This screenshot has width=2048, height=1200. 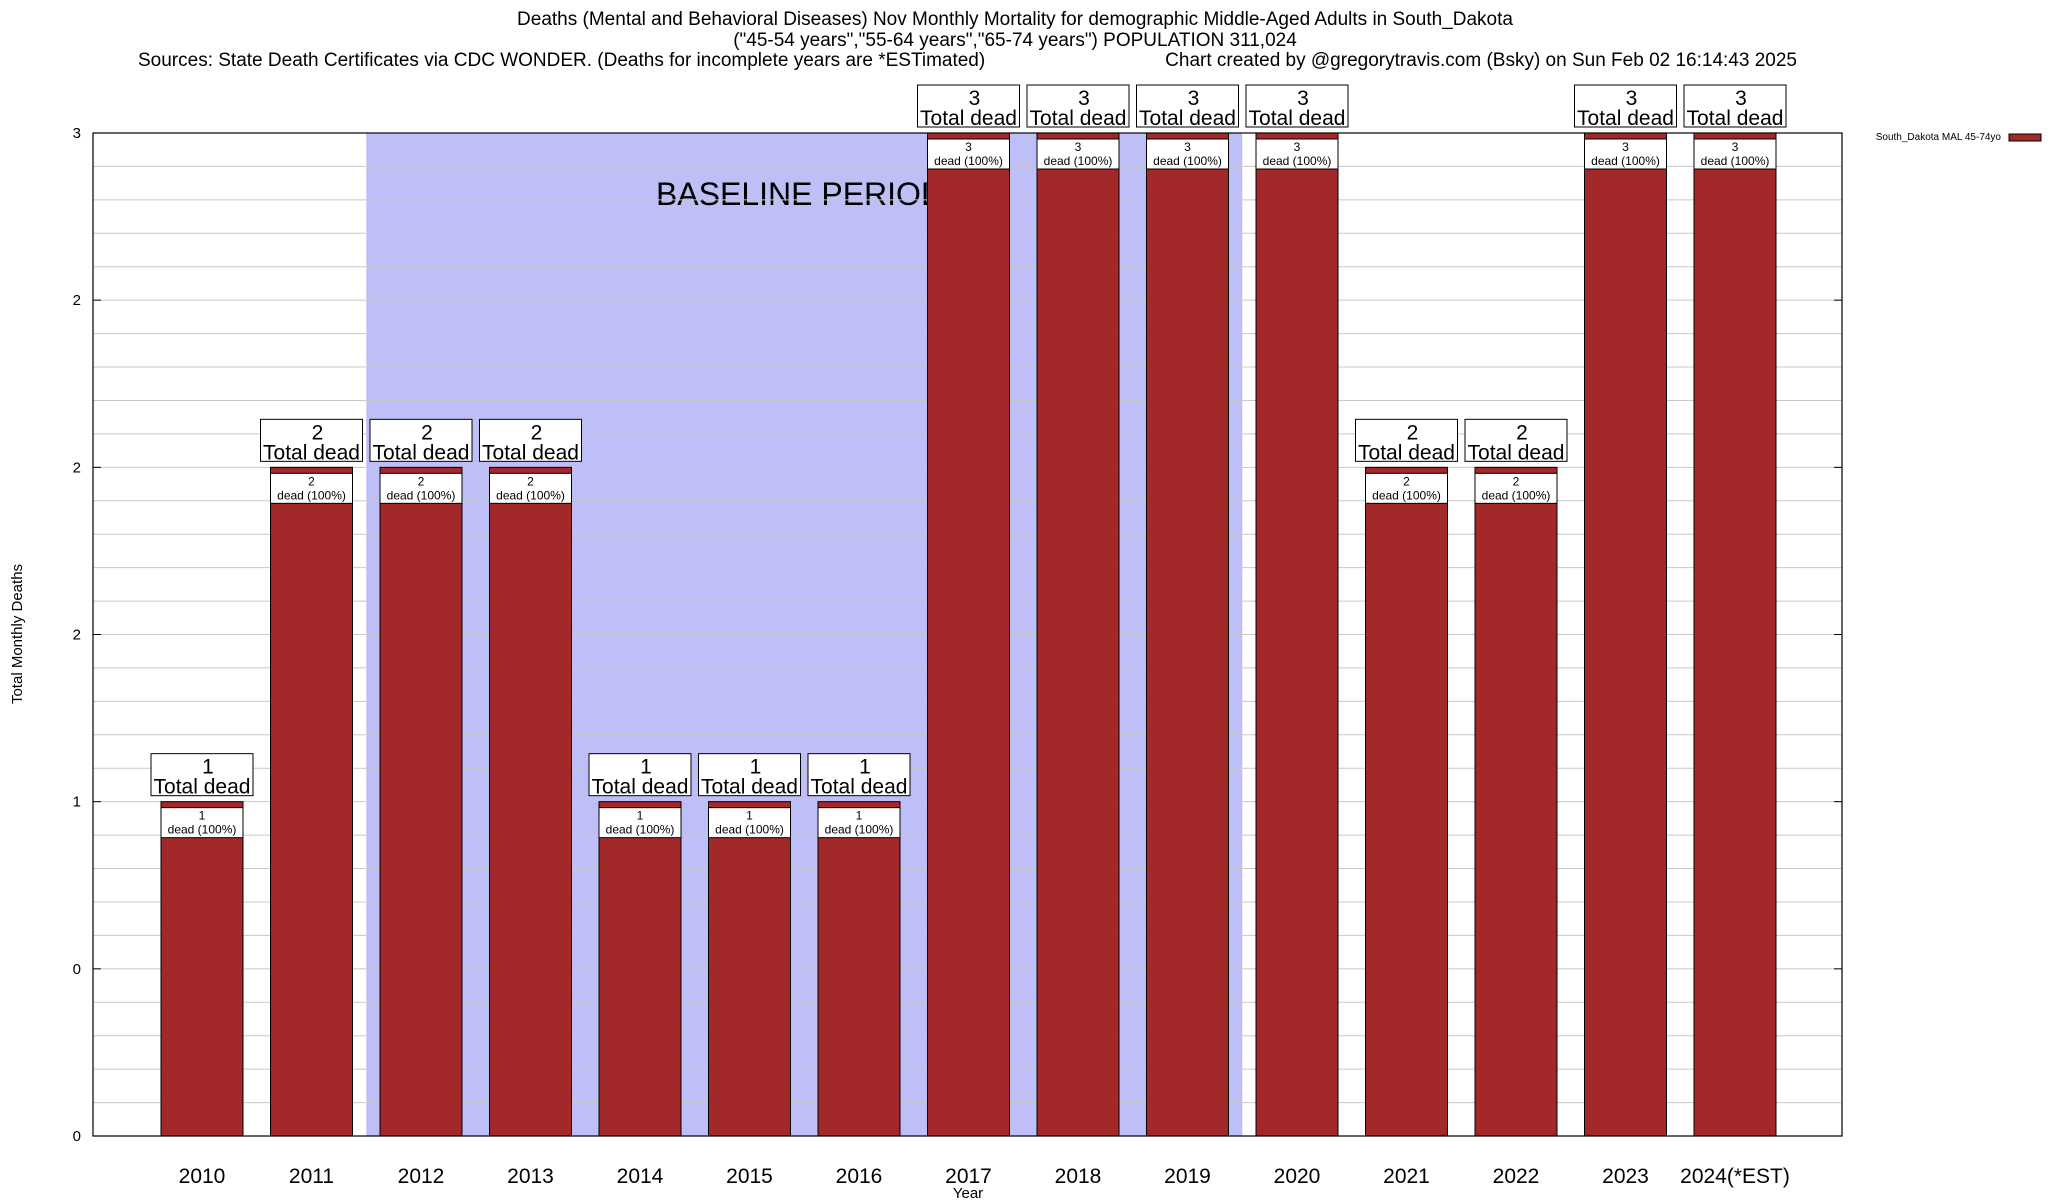 What do you see at coordinates (1078, 634) in the screenshot?
I see `bar-2018` at bounding box center [1078, 634].